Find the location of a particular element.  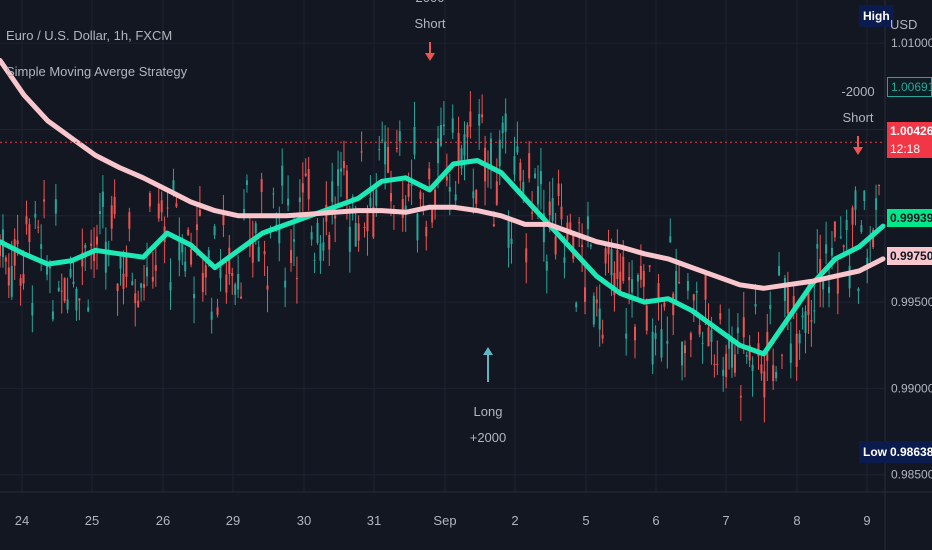

price-tag-slow-ma: 0.99750 is located at coordinates (909, 256).